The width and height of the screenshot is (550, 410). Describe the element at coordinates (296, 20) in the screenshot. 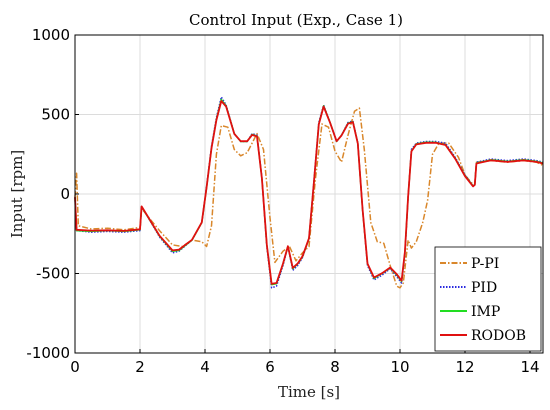

I see `chart-title: Control Input (Exp., Case 1)` at that location.